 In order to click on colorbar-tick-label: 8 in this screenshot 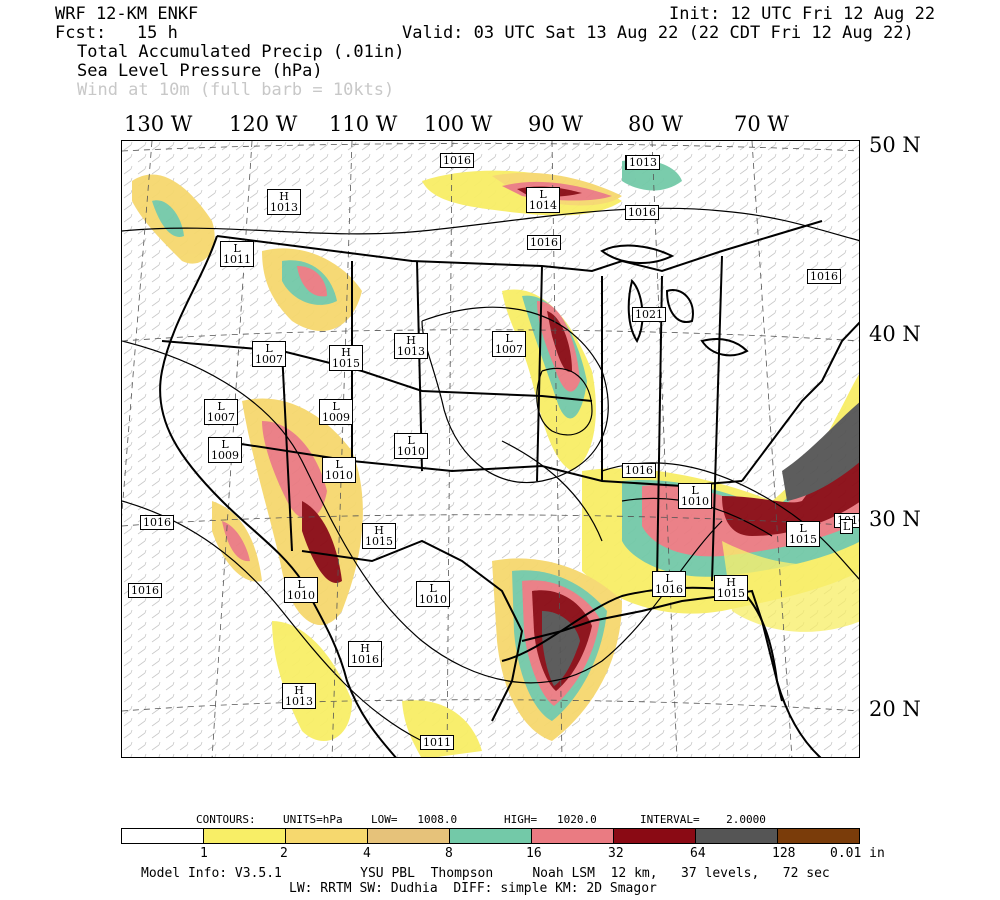, I will do `click(449, 853)`.